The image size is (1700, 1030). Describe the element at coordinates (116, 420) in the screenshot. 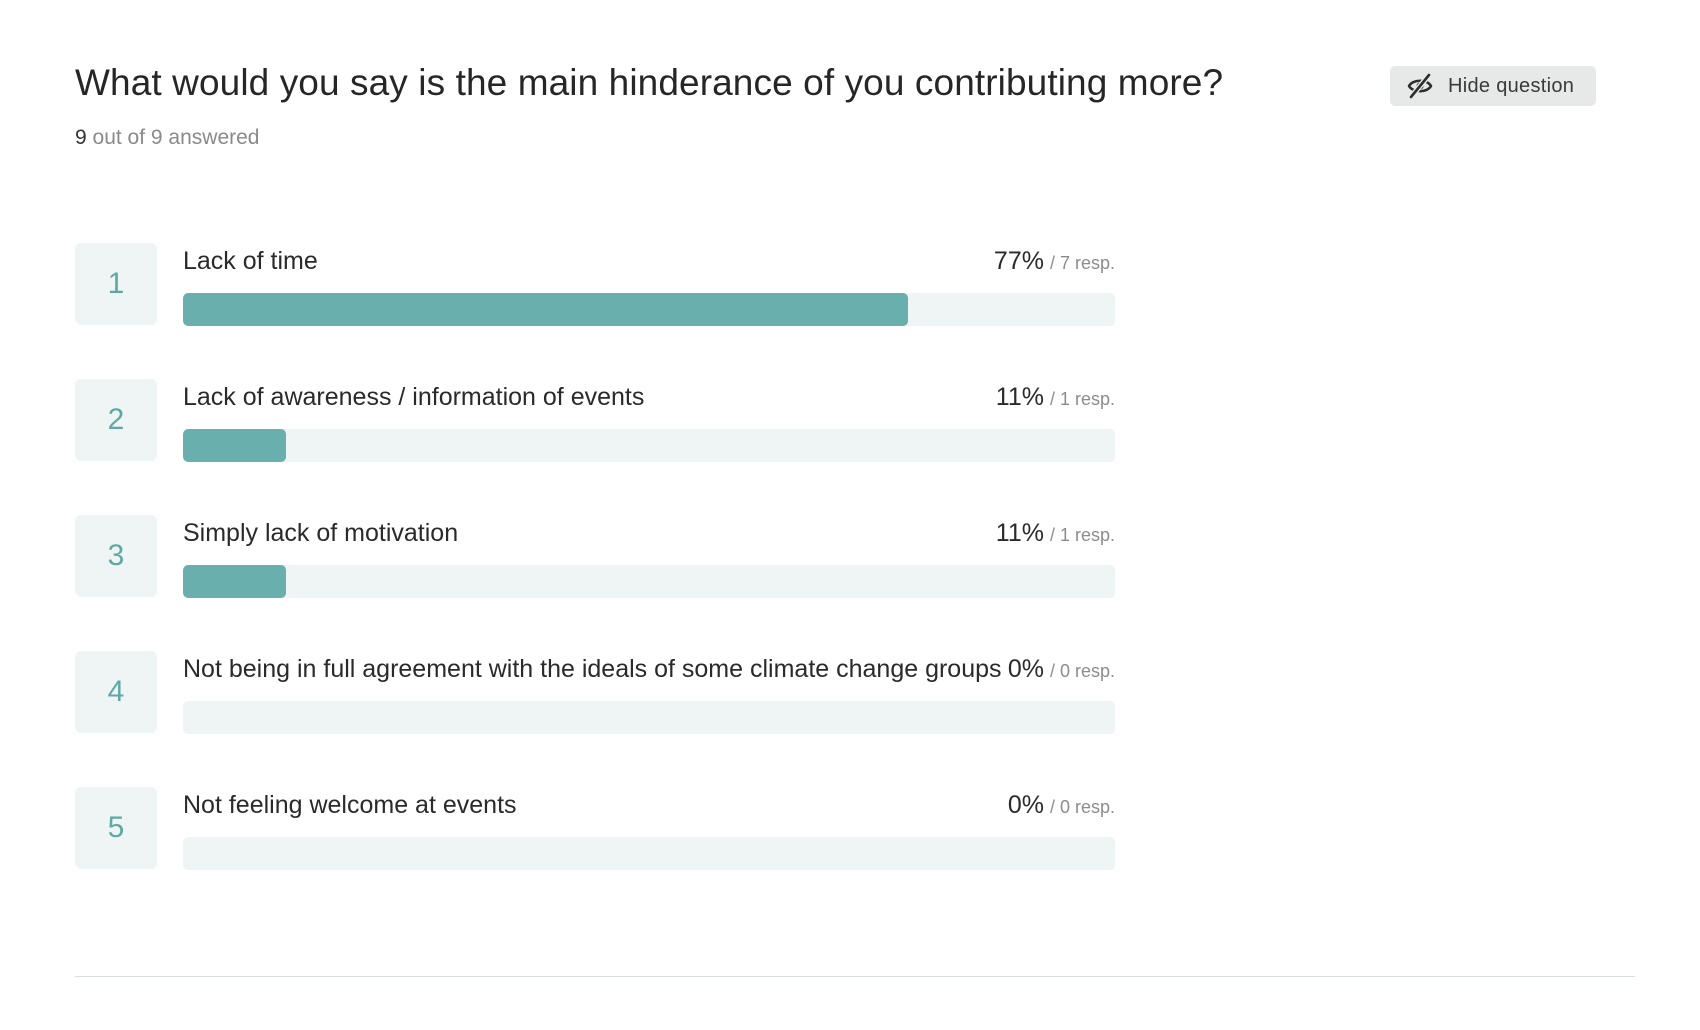

I see `option-rank: 2` at that location.